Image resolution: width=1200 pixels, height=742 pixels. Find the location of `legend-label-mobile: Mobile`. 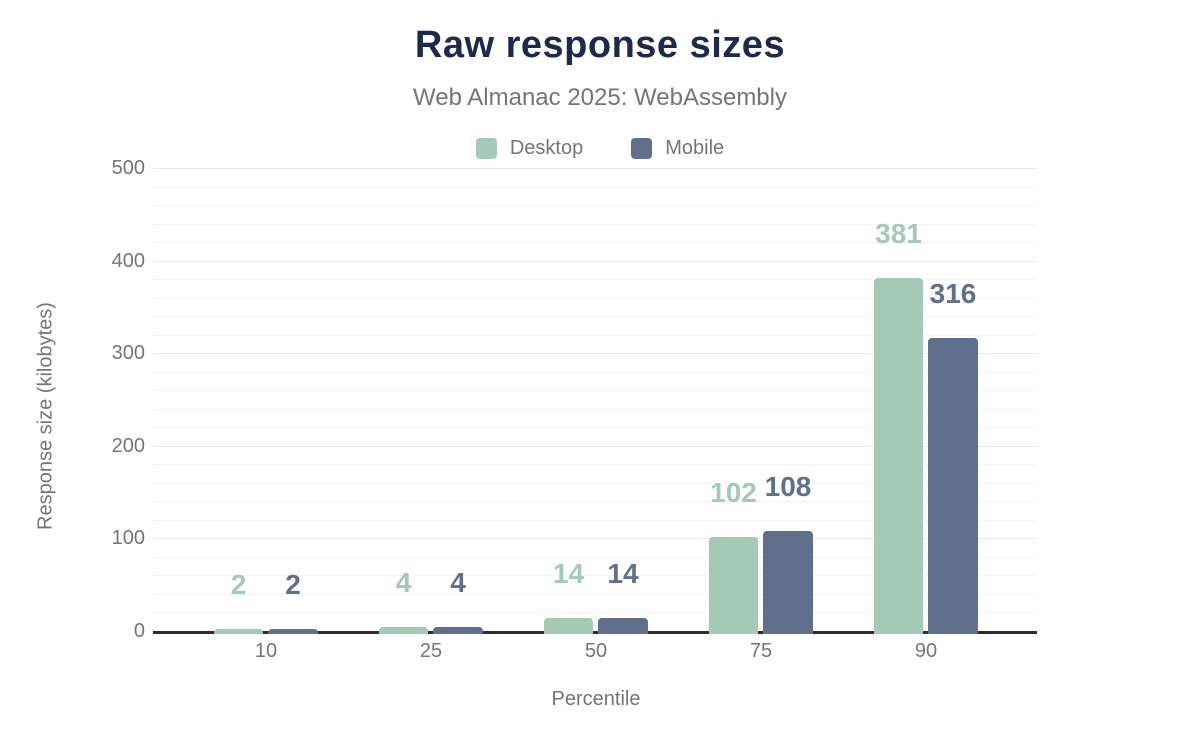

legend-label-mobile: Mobile is located at coordinates (695, 148).